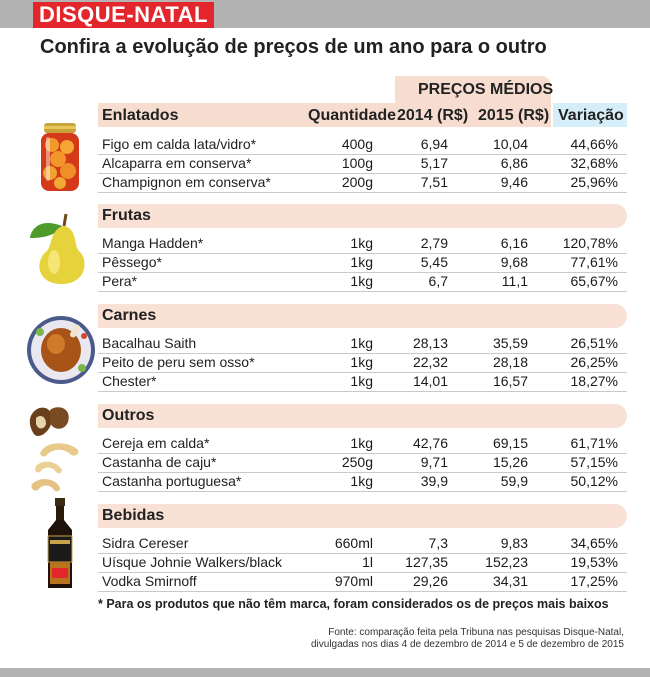  Describe the element at coordinates (514, 543) in the screenshot. I see `cell-p2015: 9,83` at that location.